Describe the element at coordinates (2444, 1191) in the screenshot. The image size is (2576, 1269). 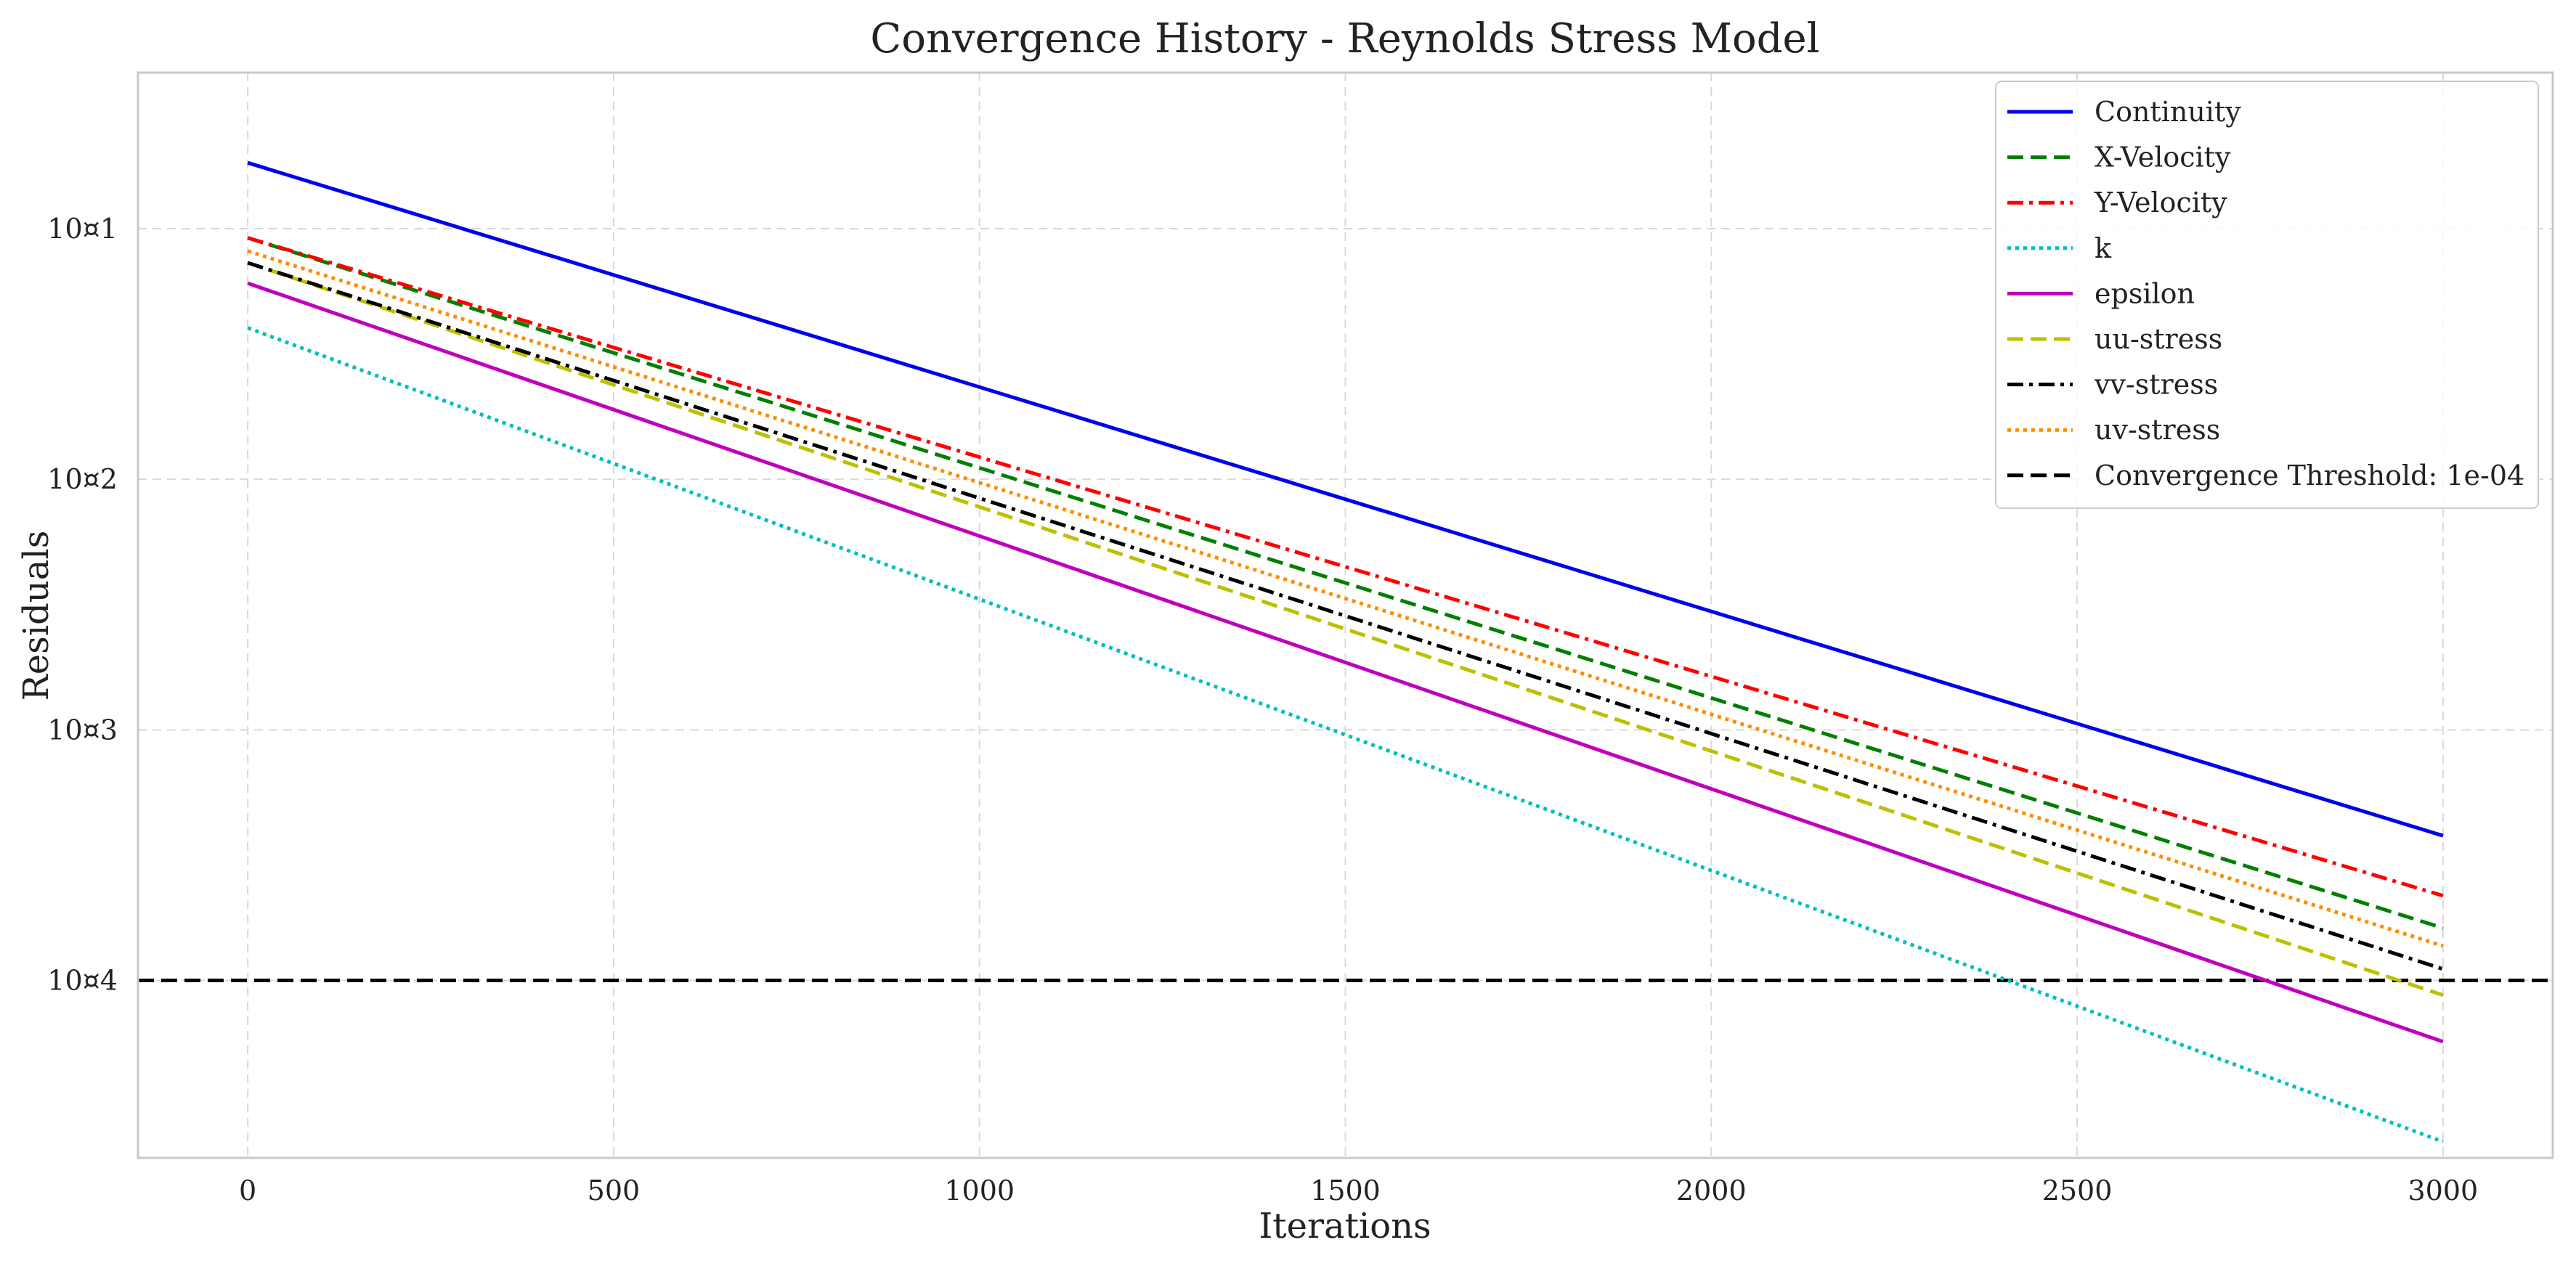
I see `x-tick-label: 3000` at that location.